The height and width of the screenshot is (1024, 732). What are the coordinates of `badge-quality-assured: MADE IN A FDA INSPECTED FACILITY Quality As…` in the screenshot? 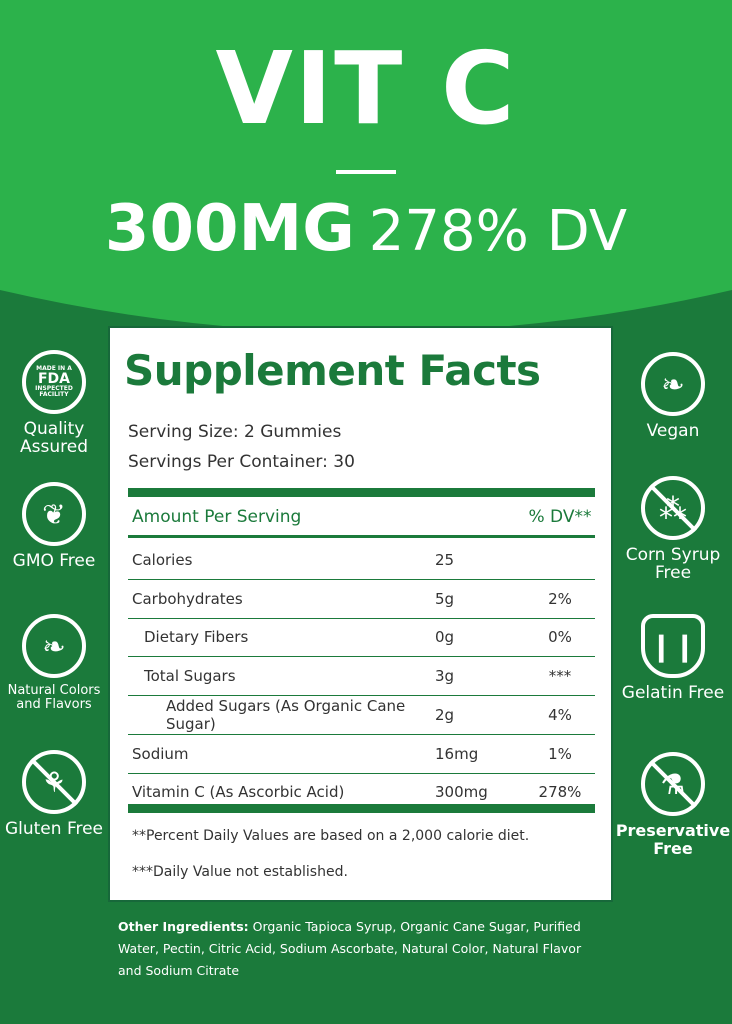 It's located at (54, 403).